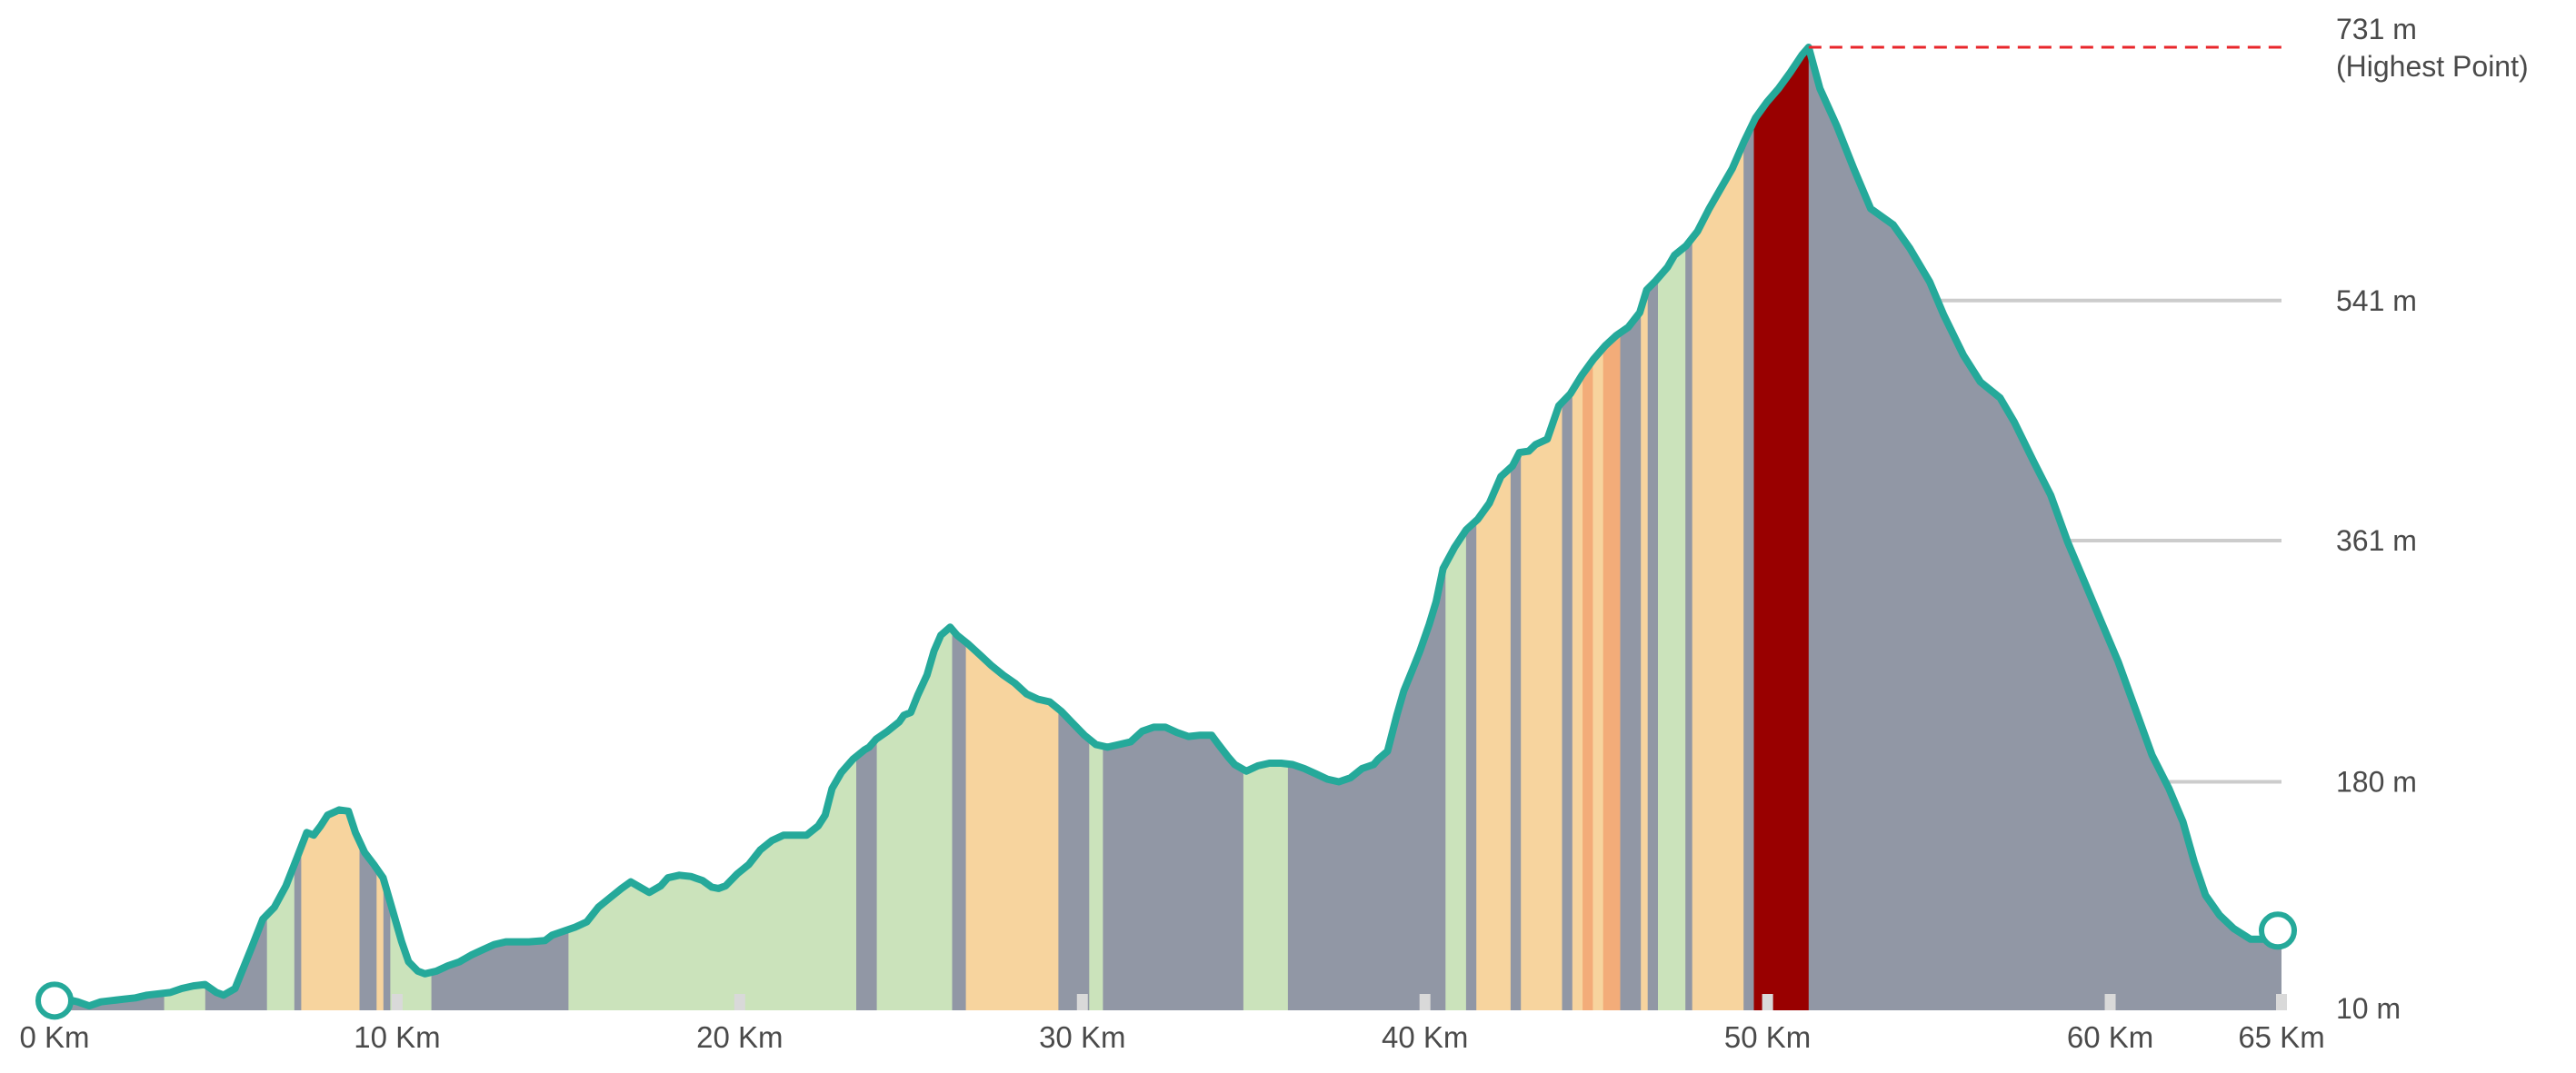 This screenshot has height=1073, width=2576. What do you see at coordinates (2110, 1037) in the screenshot?
I see `x-tick-label: 60 Km` at bounding box center [2110, 1037].